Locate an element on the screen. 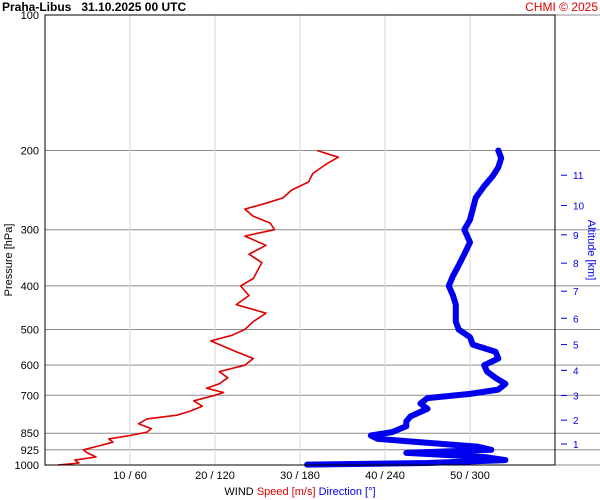  altitude-tick-label: 4 is located at coordinates (576, 371).